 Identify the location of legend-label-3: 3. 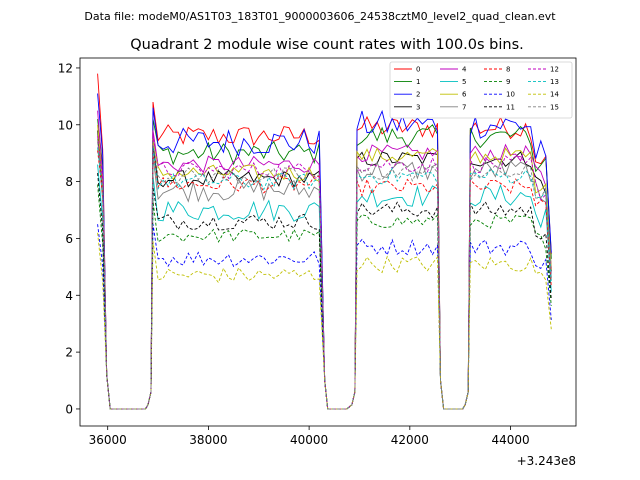
(418, 107).